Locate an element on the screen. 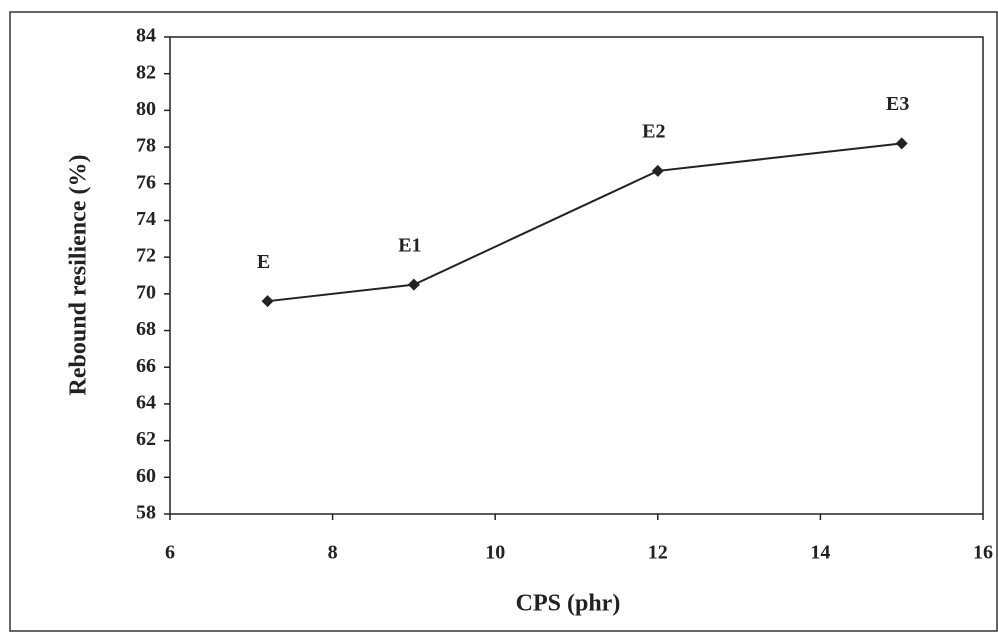  point-label: E2 is located at coordinates (653, 132).